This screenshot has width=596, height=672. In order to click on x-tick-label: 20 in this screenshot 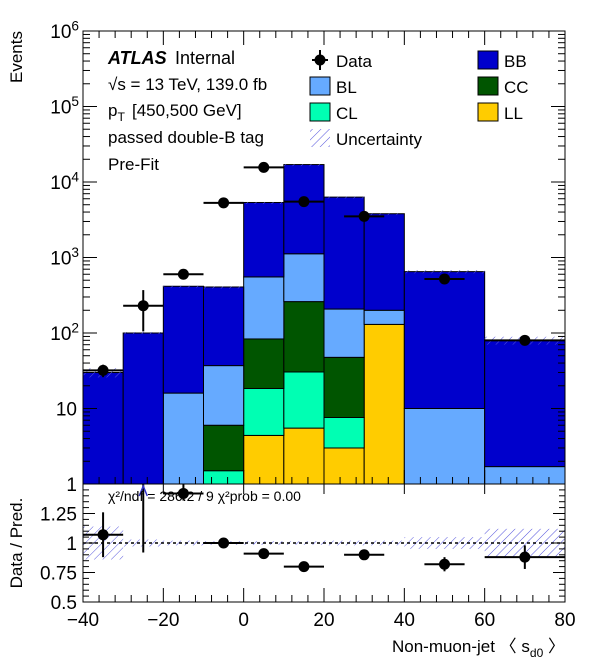, I will do `click(323, 620)`.